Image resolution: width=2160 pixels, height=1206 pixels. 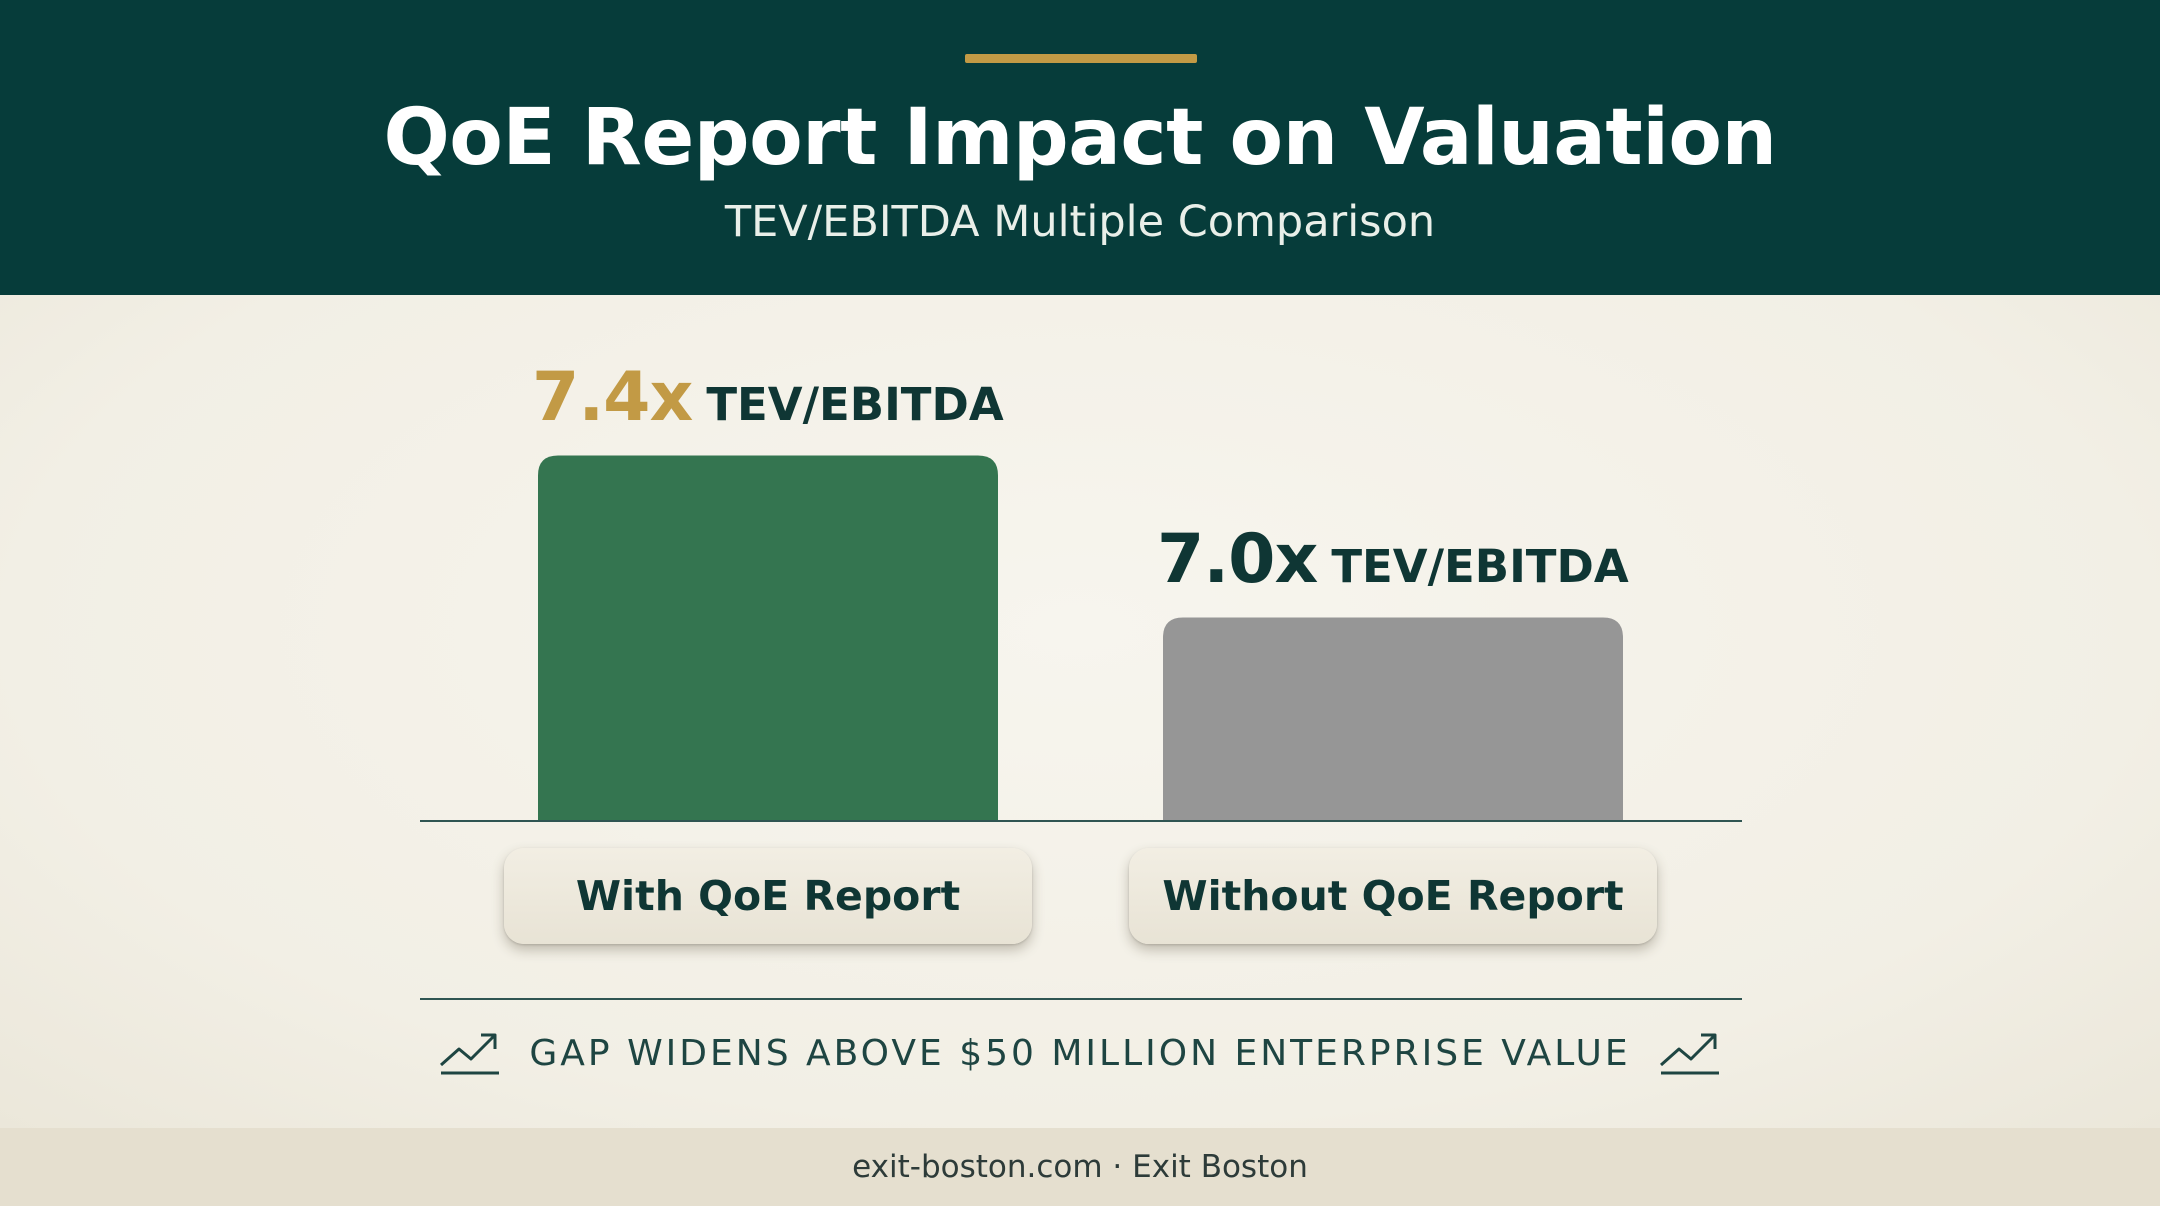 What do you see at coordinates (768, 896) in the screenshot?
I see `category-label-with-qoe: With QoE Report` at bounding box center [768, 896].